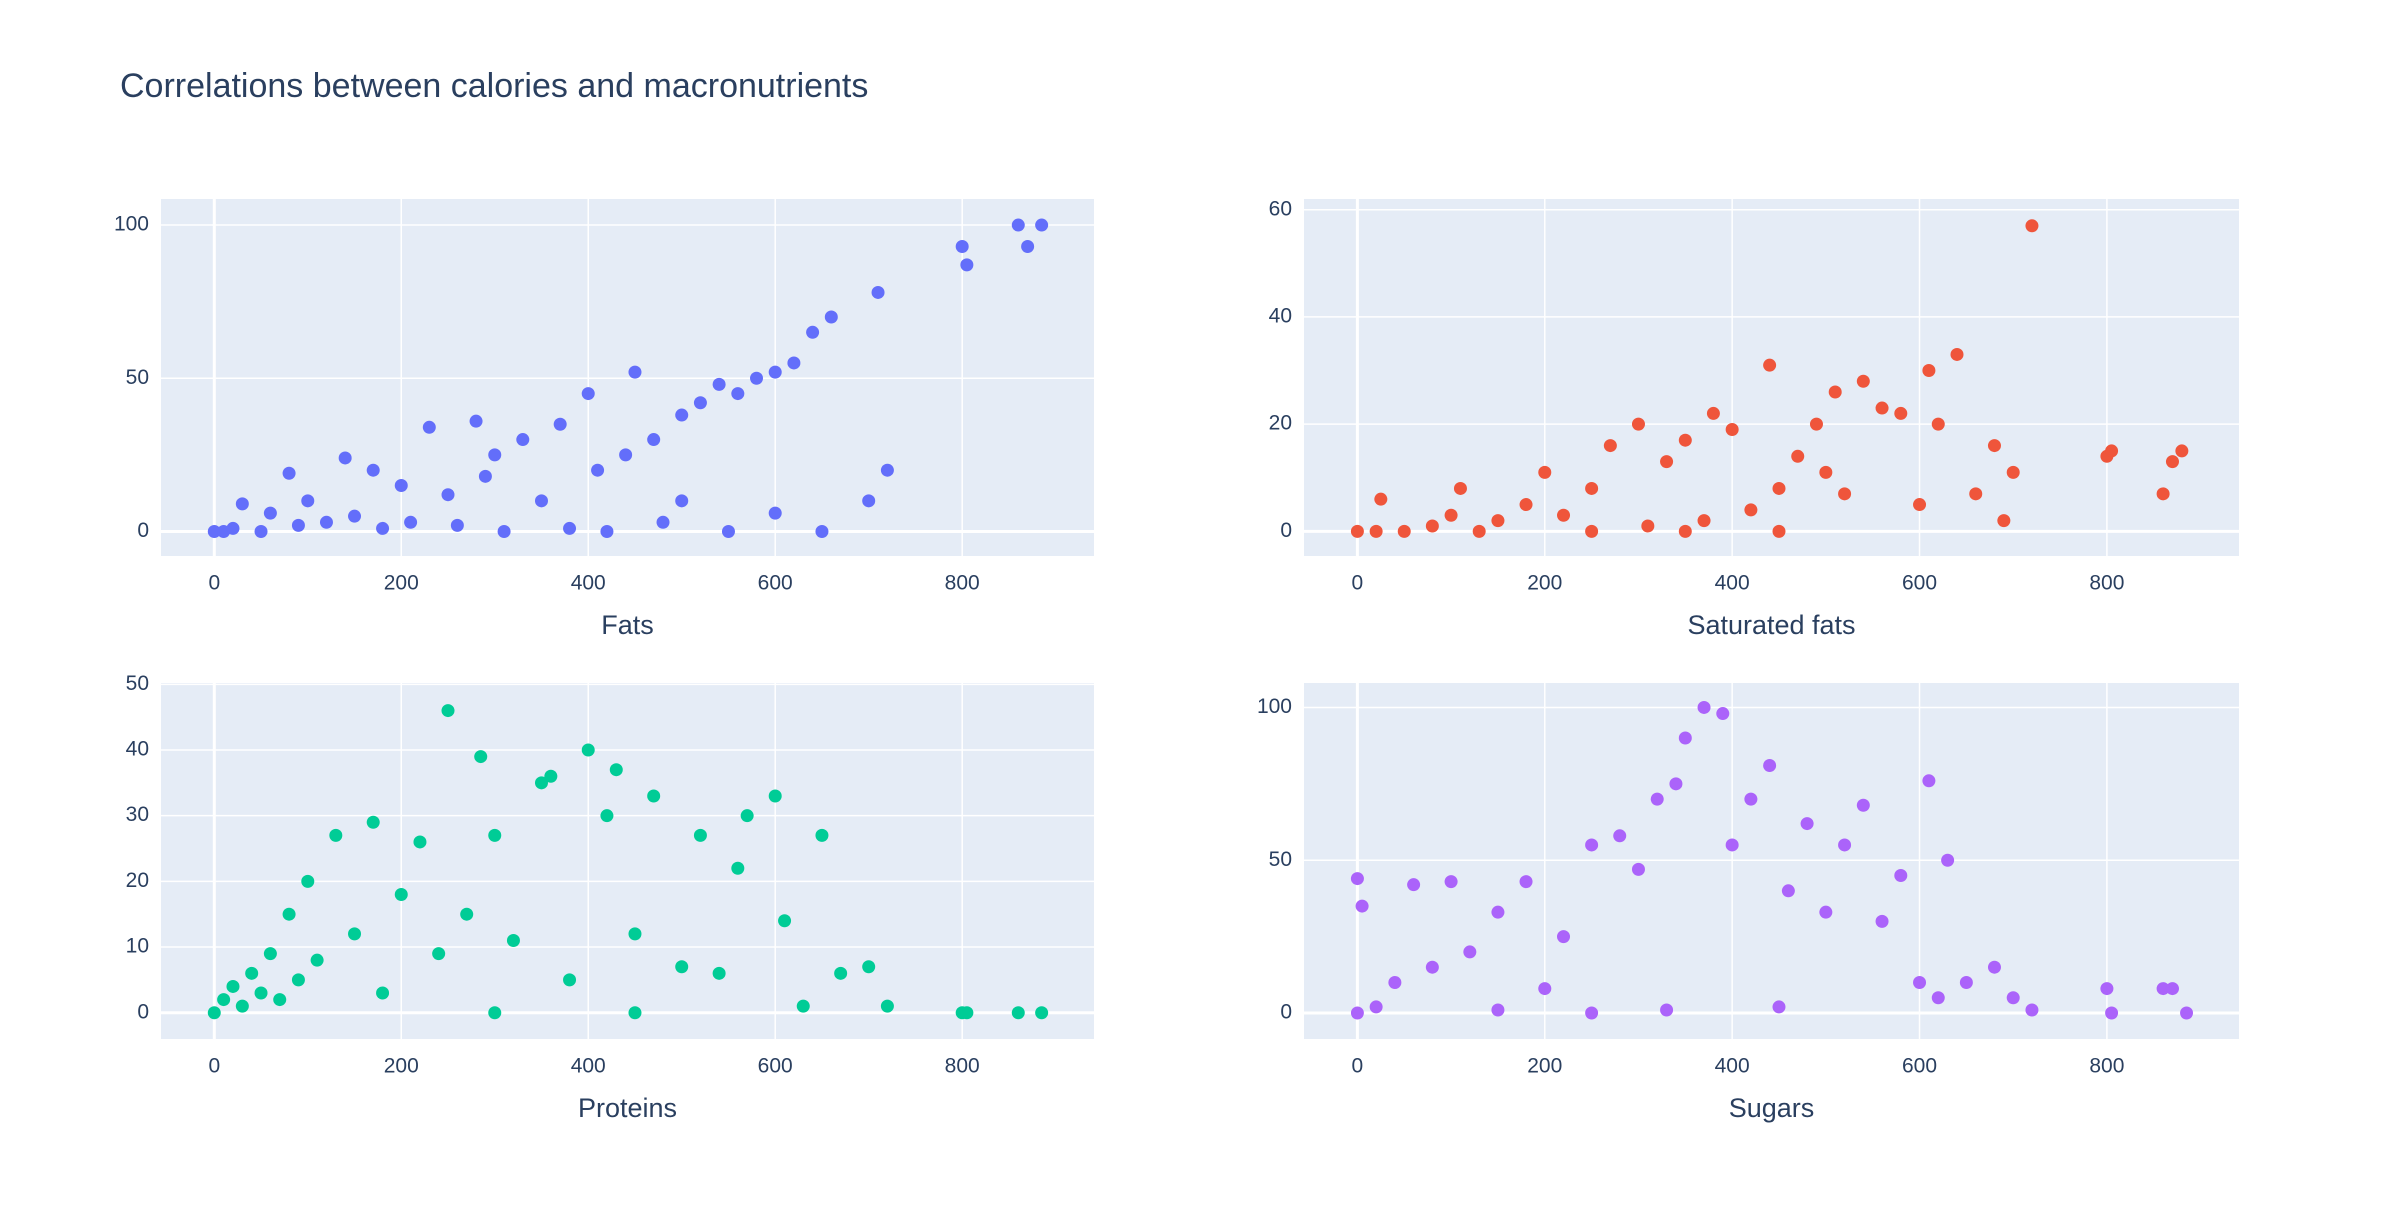 The image size is (2400, 1205). I want to click on x-axis-title: Fats, so click(627, 625).